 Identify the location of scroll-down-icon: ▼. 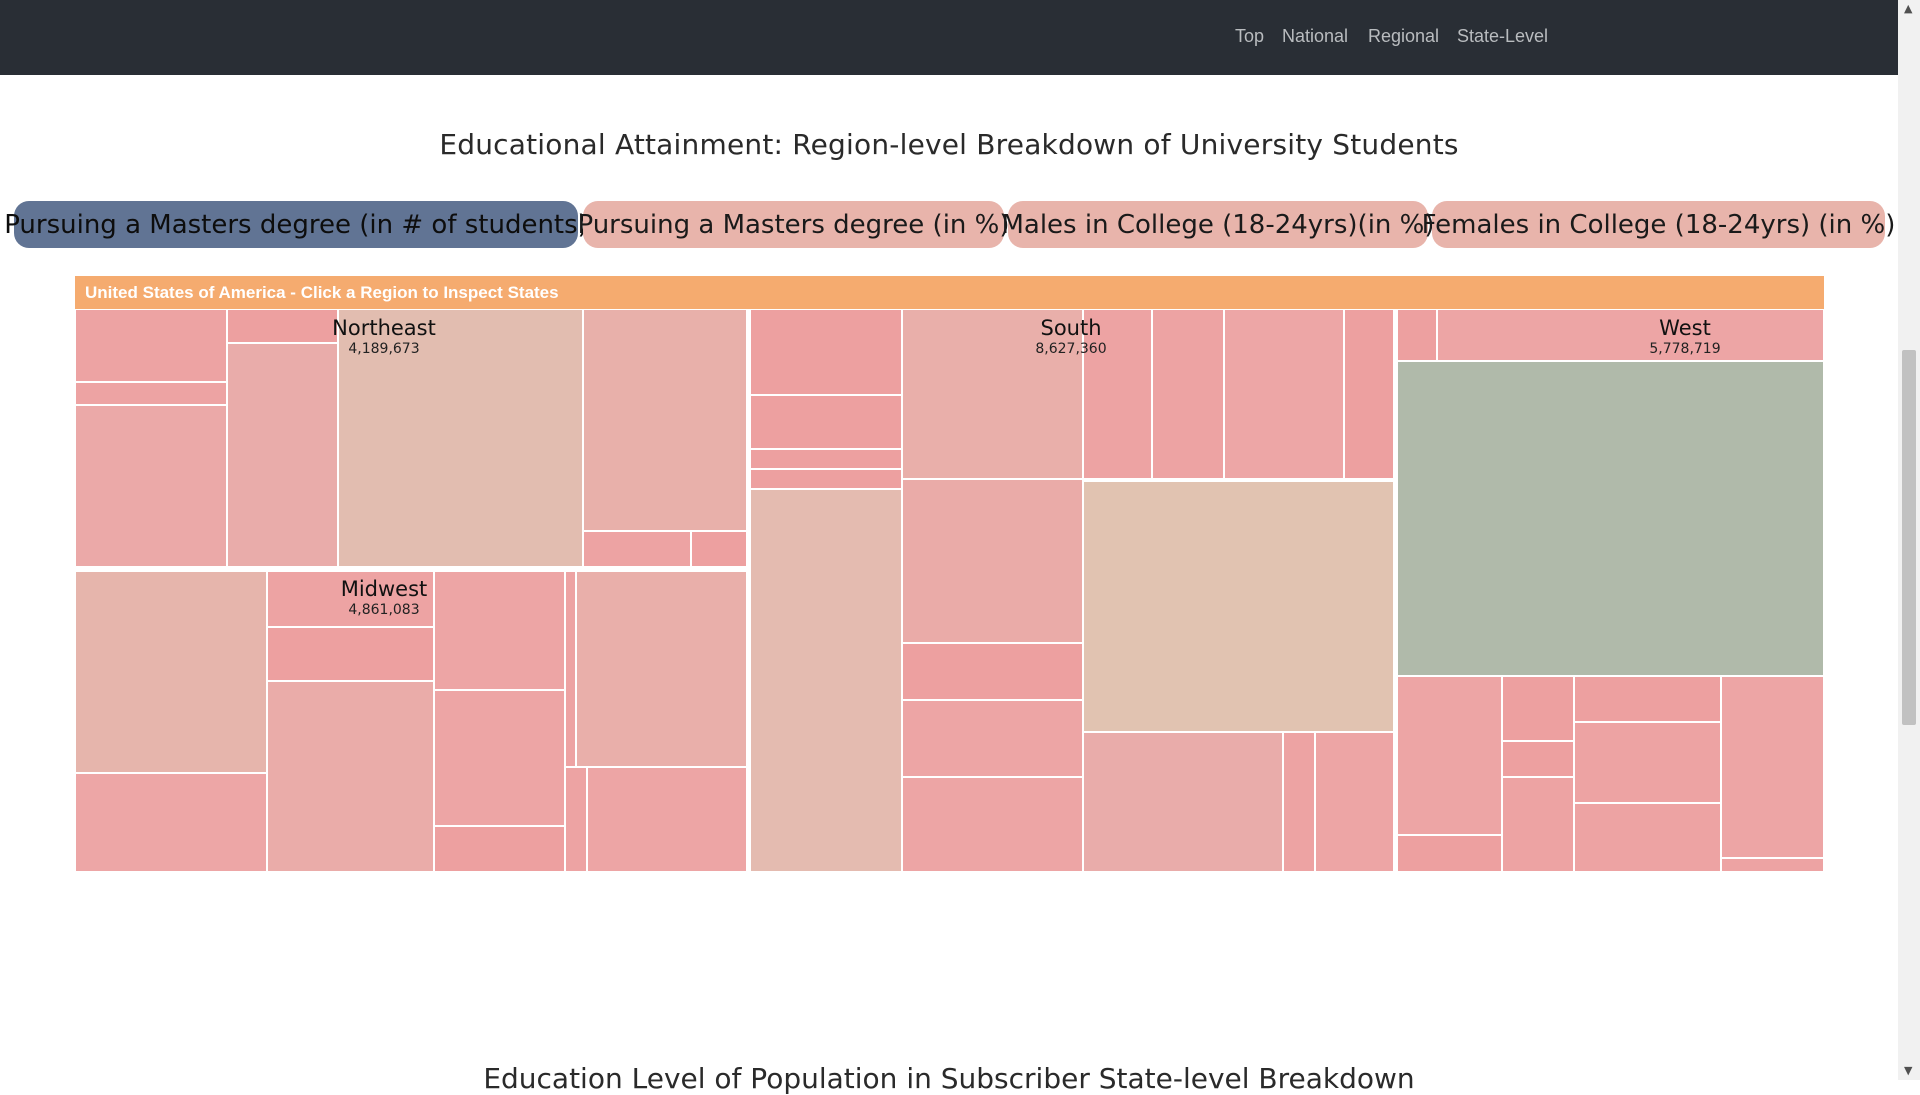
(1908, 1070).